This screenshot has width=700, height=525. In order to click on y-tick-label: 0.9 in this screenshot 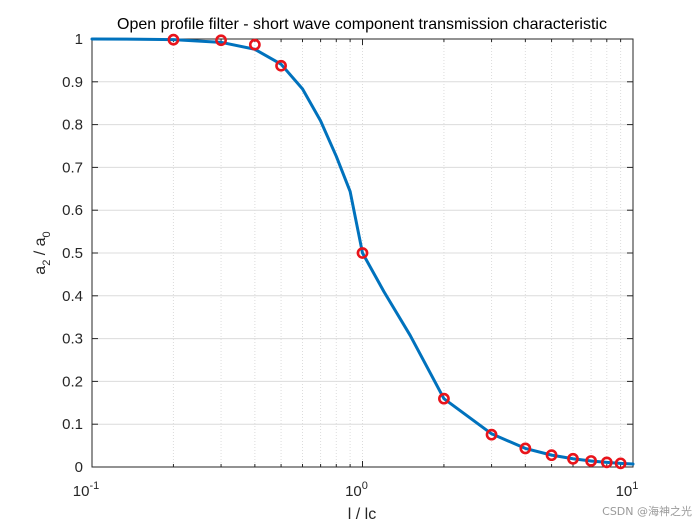, I will do `click(72, 82)`.